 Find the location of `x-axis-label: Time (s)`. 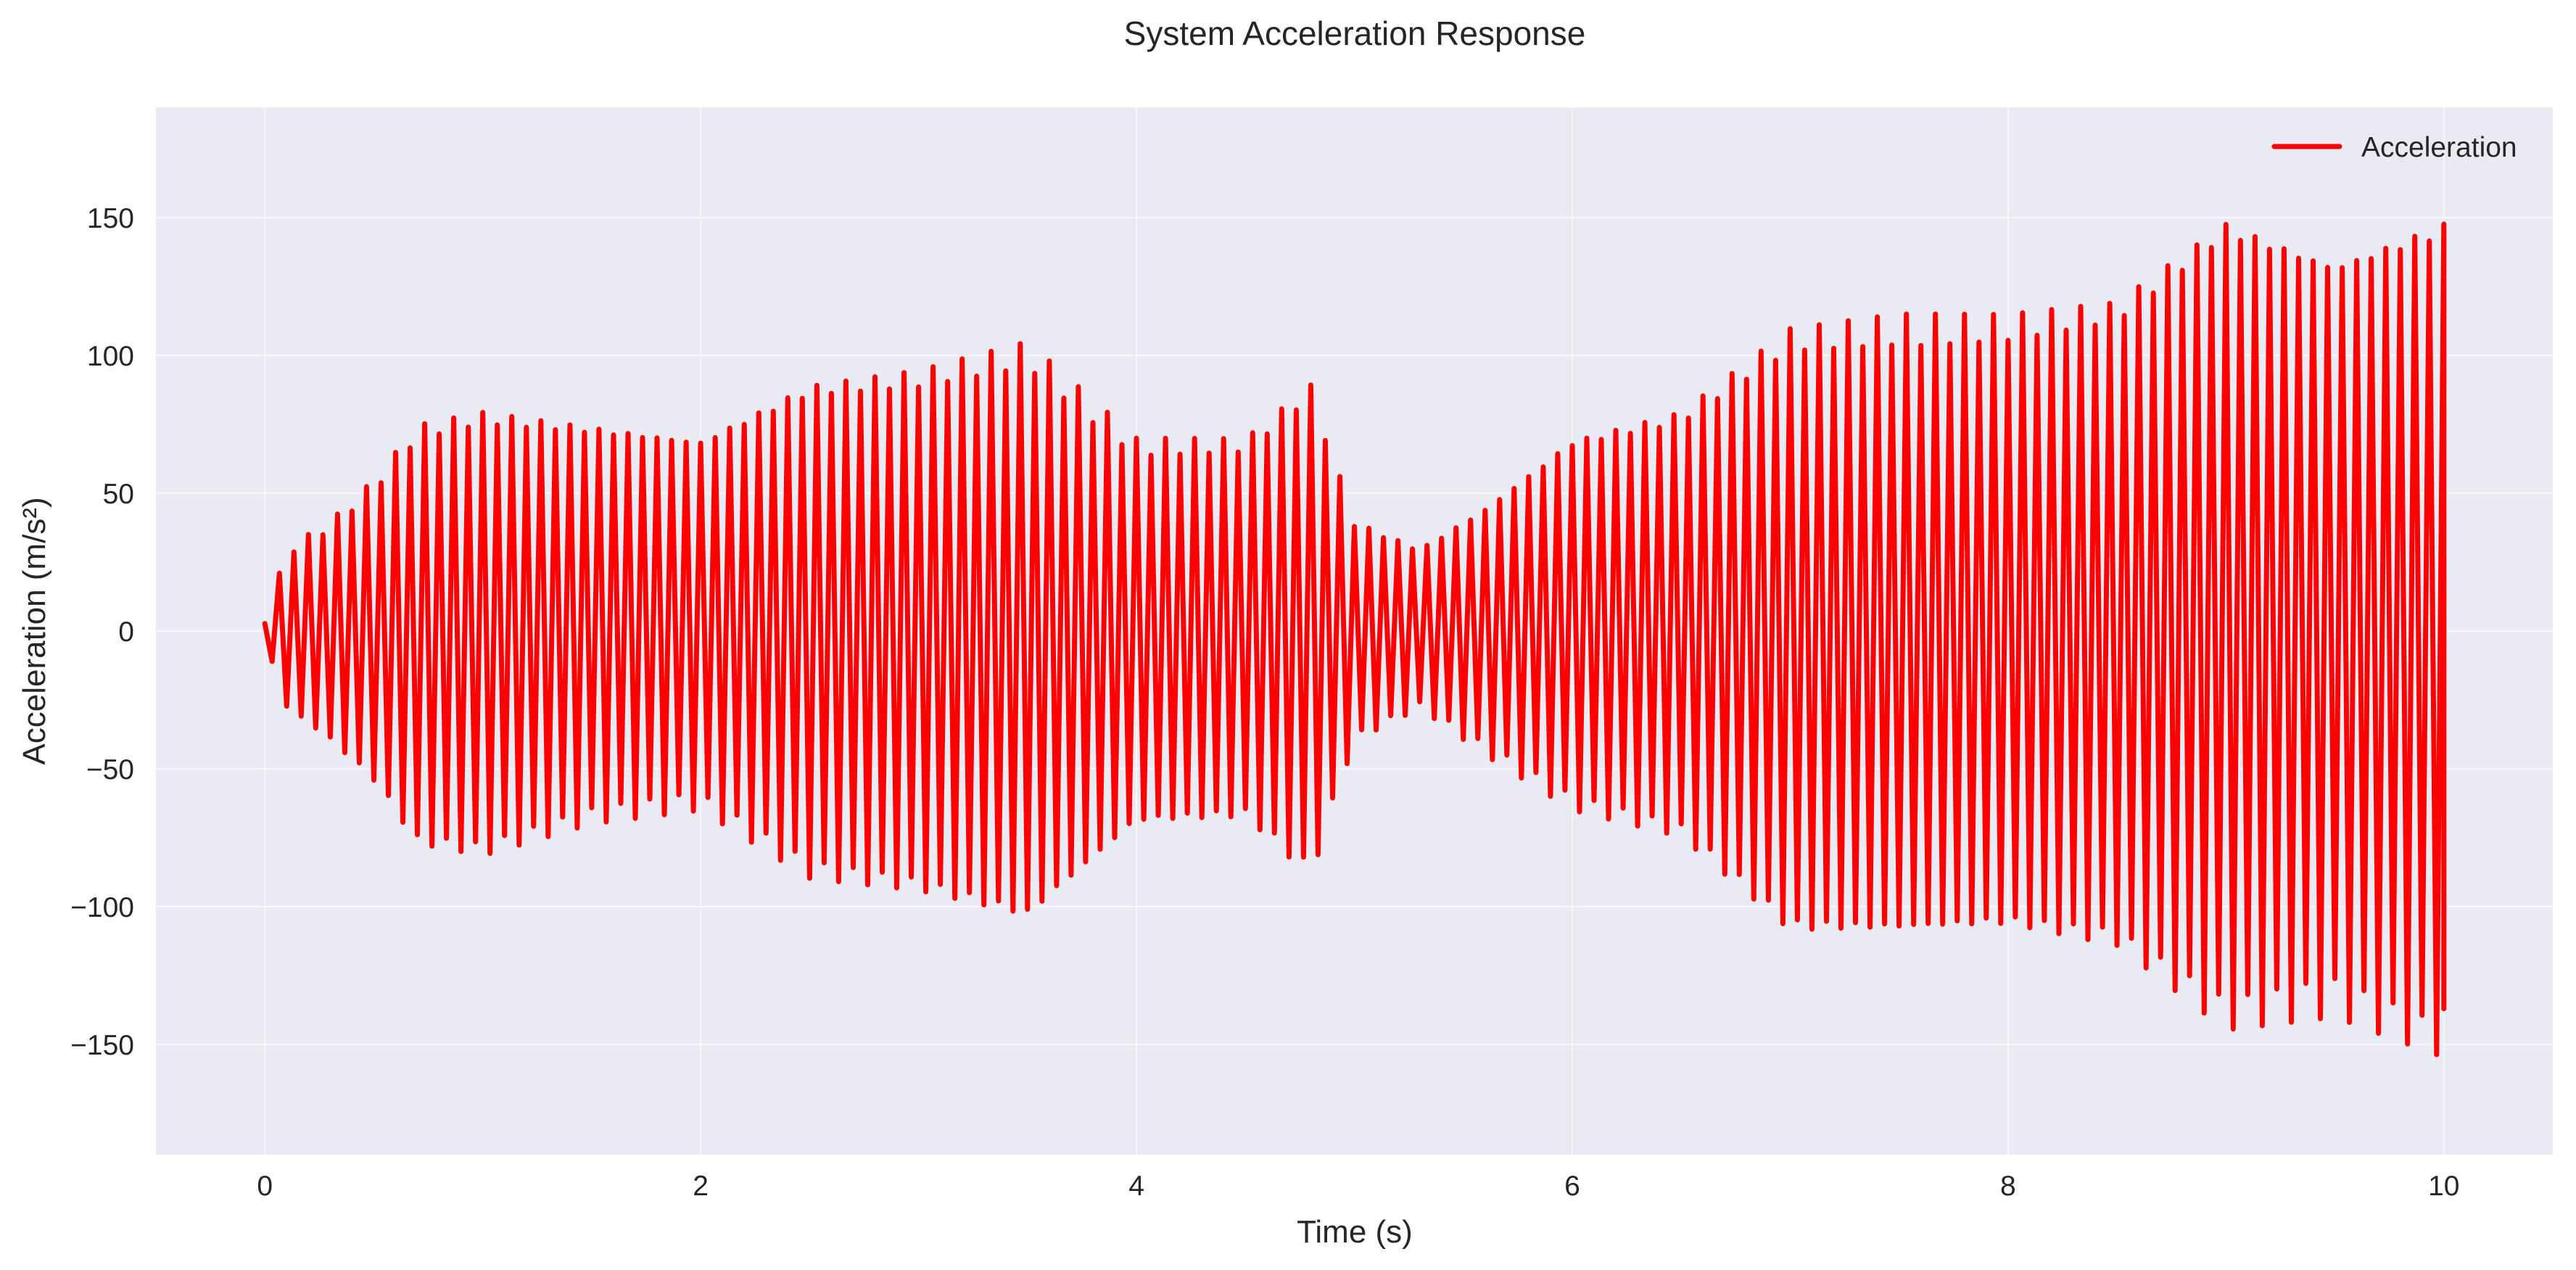

x-axis-label: Time (s) is located at coordinates (1355, 1232).